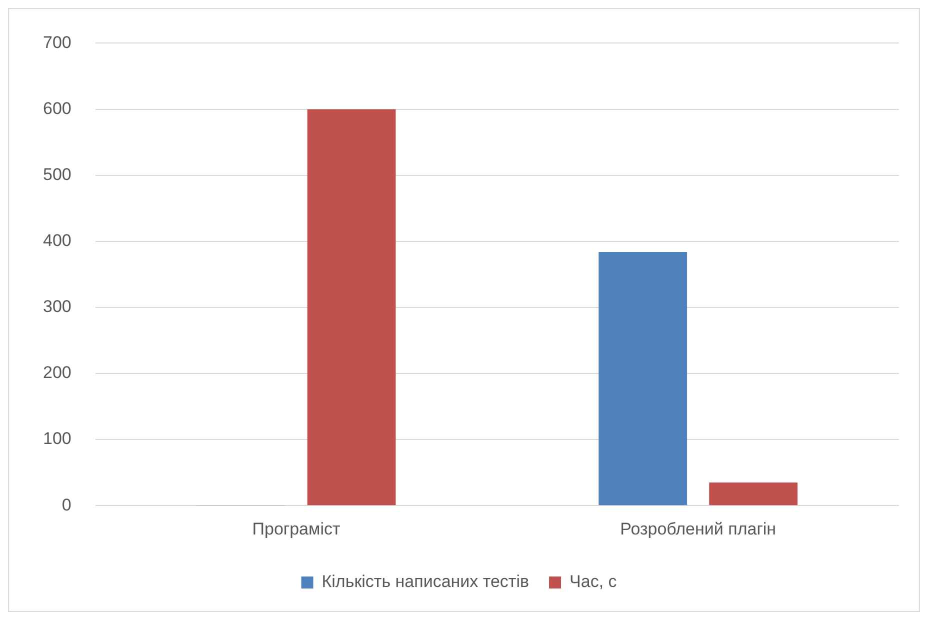  What do you see at coordinates (57, 372) in the screenshot?
I see `y-tick-label: 200` at bounding box center [57, 372].